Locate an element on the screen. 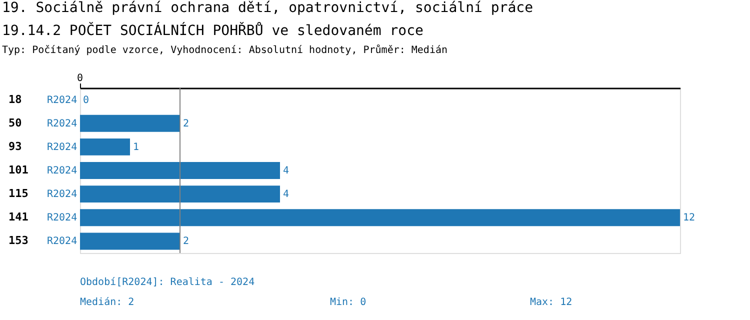  data-label: 1 is located at coordinates (136, 147).